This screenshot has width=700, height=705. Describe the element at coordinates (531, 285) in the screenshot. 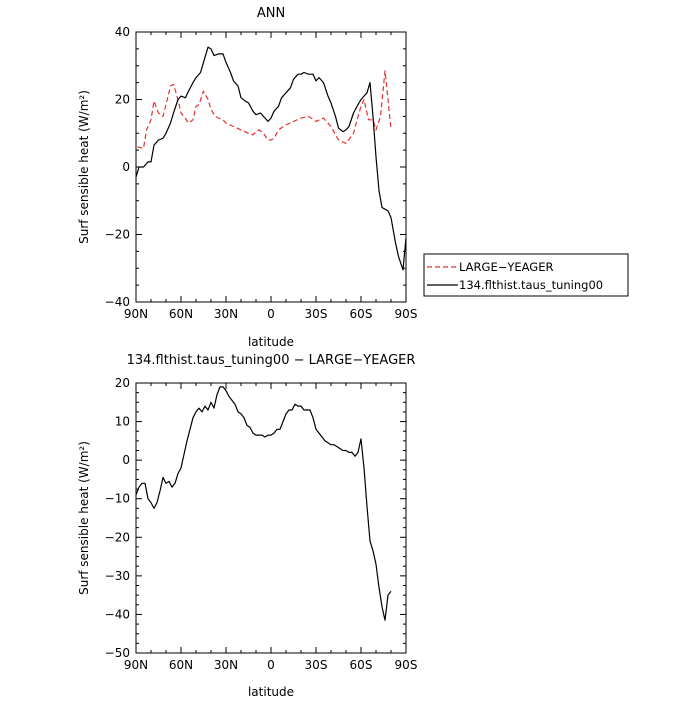

I see `legend-label-tuning00: 134.flthist.taus_tuning00` at that location.